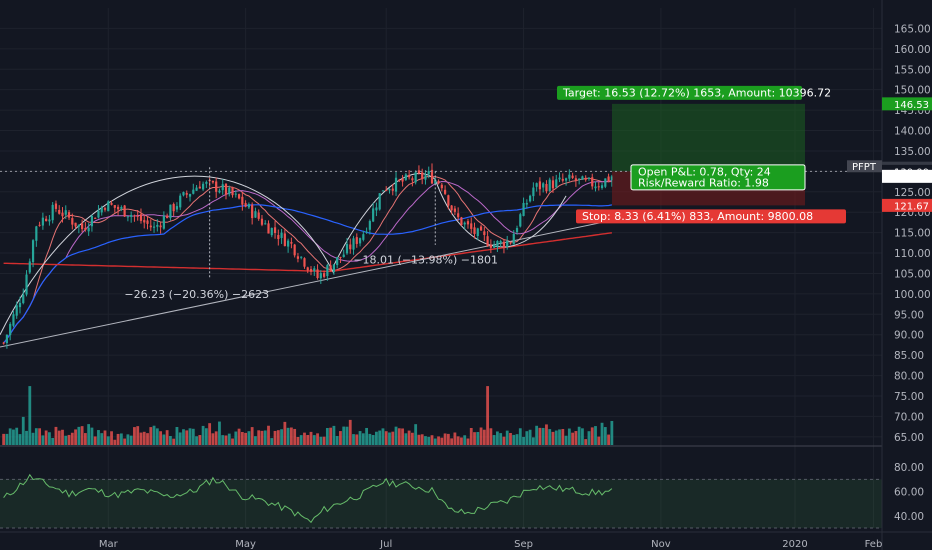 The image size is (932, 550). Describe the element at coordinates (466, 540) in the screenshot. I see `time-axis: Mar May Jul Sep Nov 2020 Feb` at that location.